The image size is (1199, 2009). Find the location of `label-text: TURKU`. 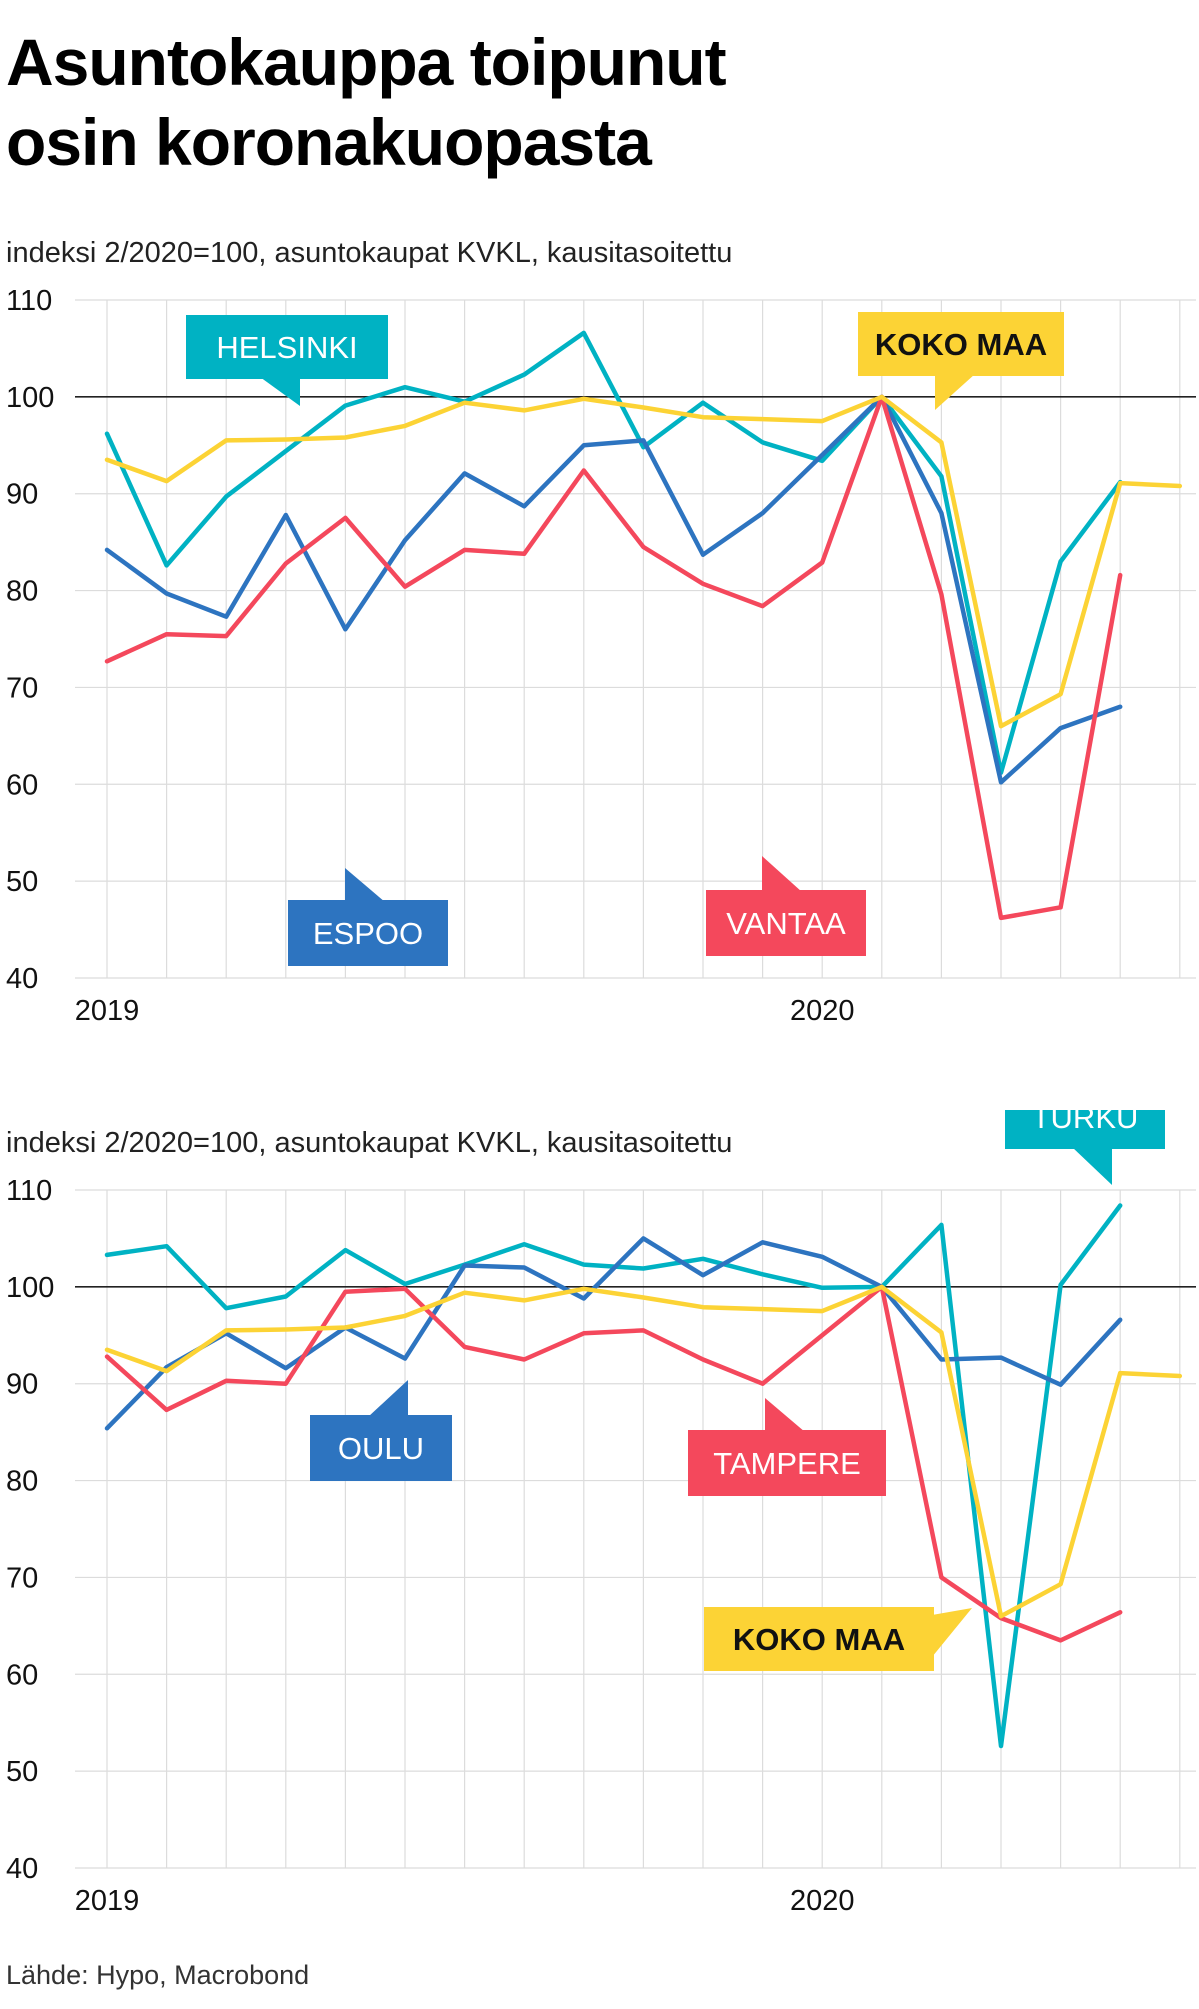

label-text: TURKU is located at coordinates (1085, 1122).